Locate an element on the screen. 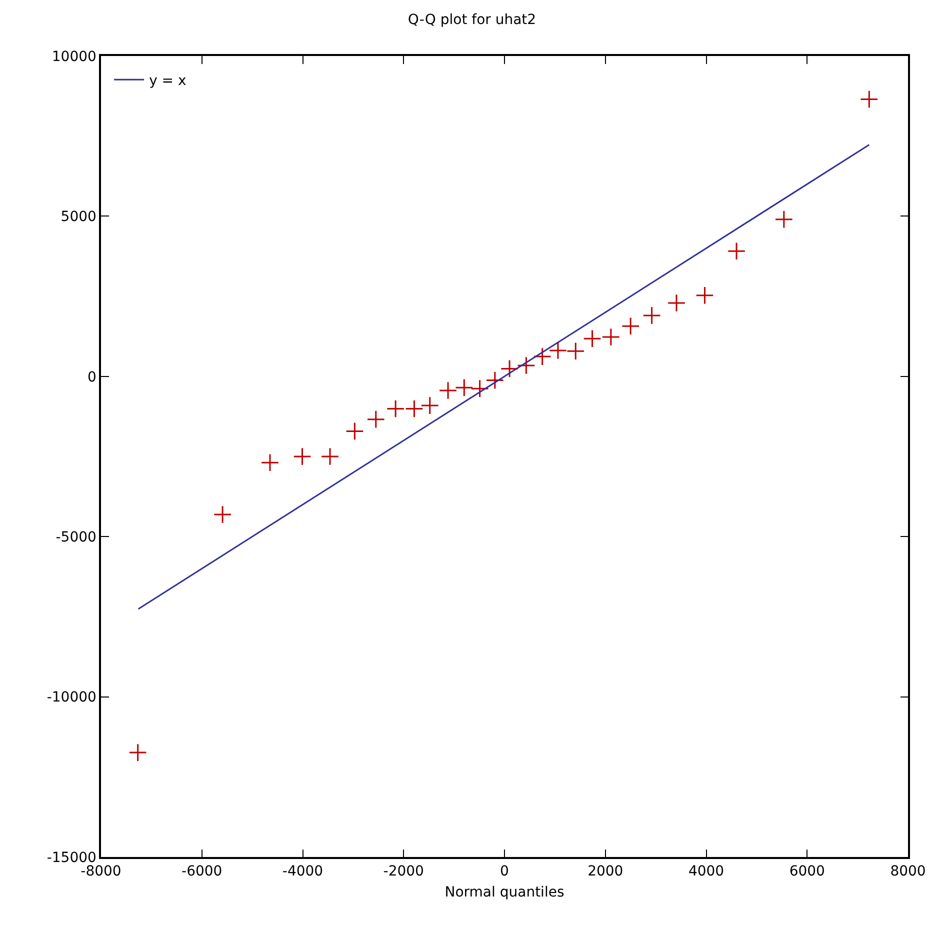 The width and height of the screenshot is (944, 938). x-tick-label: -6000 is located at coordinates (202, 872).